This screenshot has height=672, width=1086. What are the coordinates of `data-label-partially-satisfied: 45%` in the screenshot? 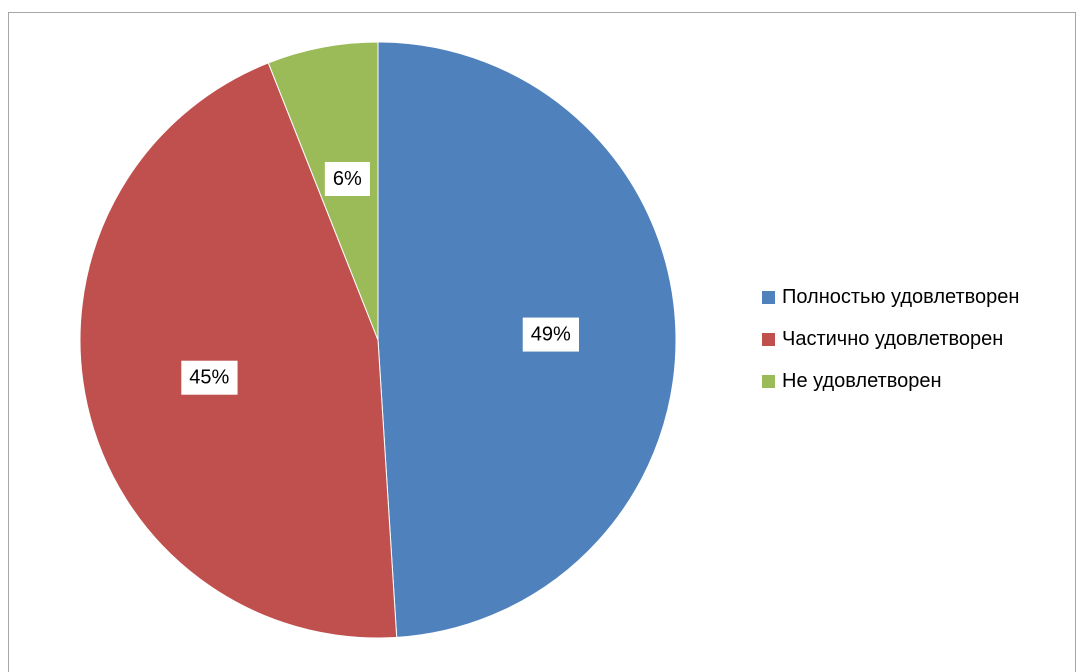 It's located at (209, 377).